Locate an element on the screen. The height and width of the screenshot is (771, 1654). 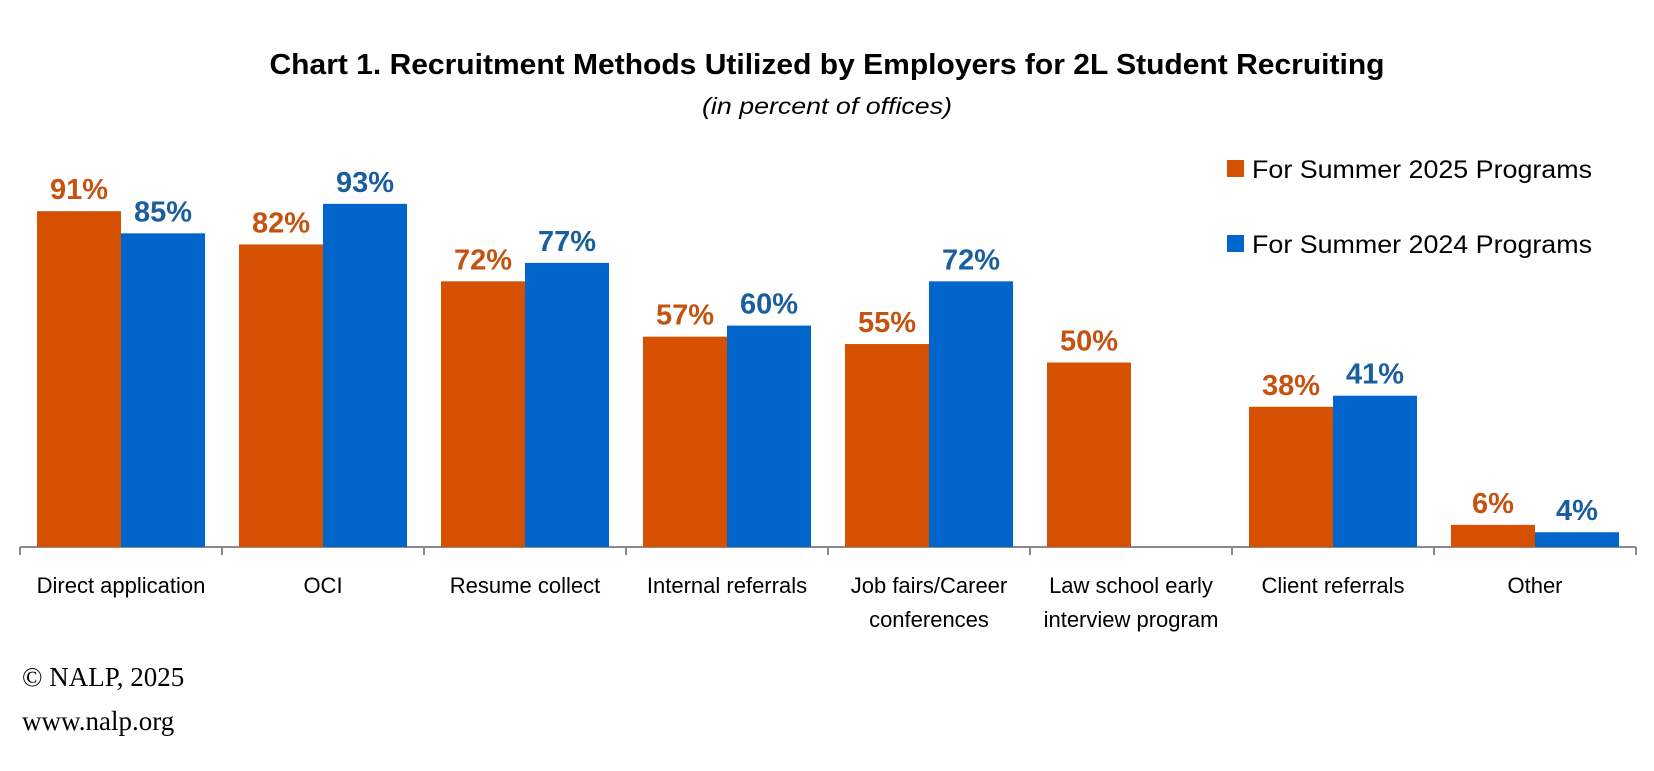
category-label: OCI is located at coordinates (322, 585).